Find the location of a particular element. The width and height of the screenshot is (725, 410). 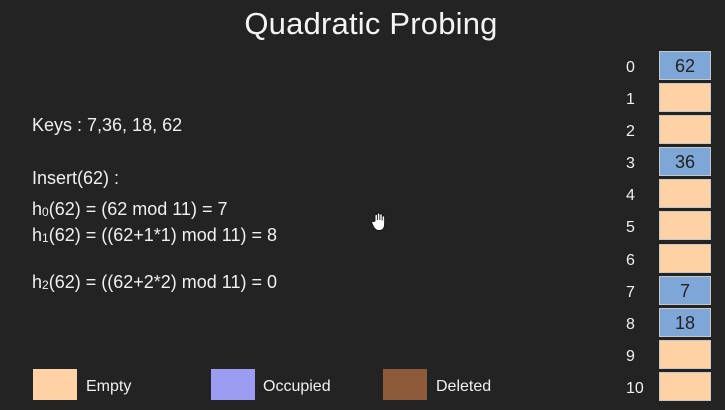

probe-h2: h2(62) = ((62+2*2) mod 11) = 0 is located at coordinates (154, 282).